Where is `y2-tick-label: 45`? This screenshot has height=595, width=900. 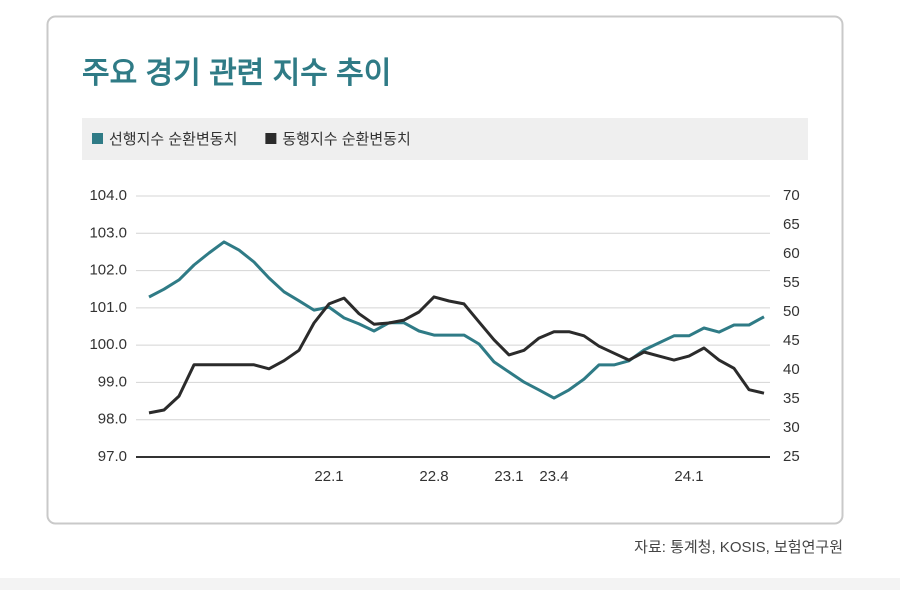
y2-tick-label: 45 is located at coordinates (791, 340).